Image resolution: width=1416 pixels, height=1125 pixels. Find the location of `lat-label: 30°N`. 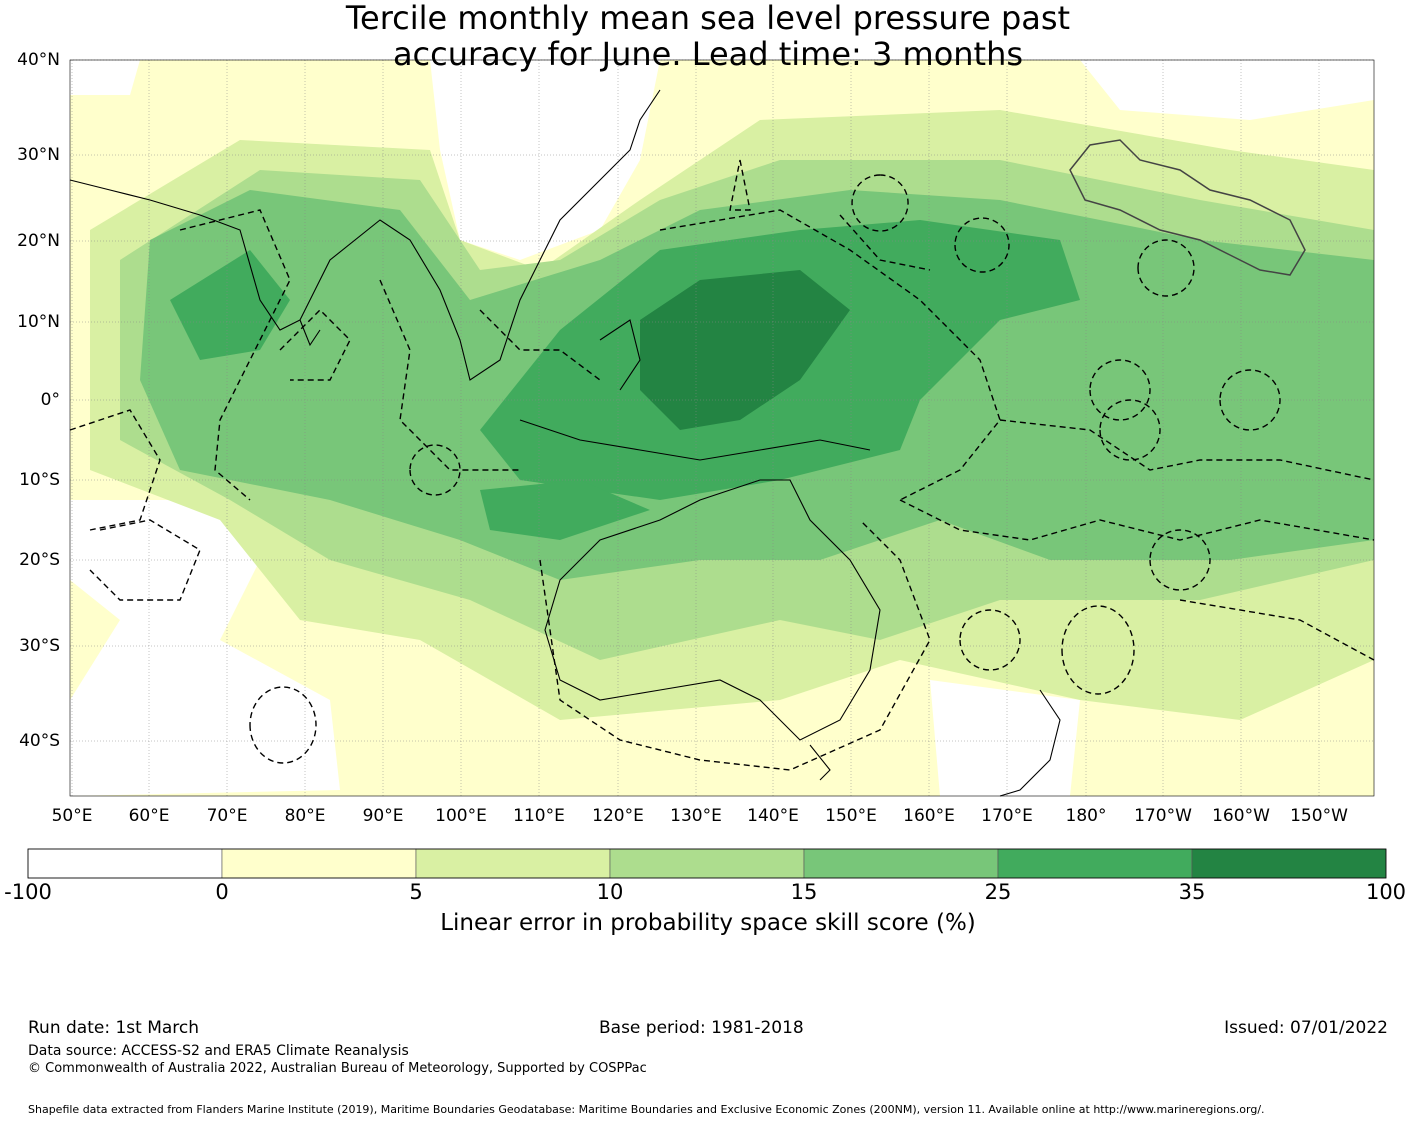

lat-label: 30°N is located at coordinates (38, 155).